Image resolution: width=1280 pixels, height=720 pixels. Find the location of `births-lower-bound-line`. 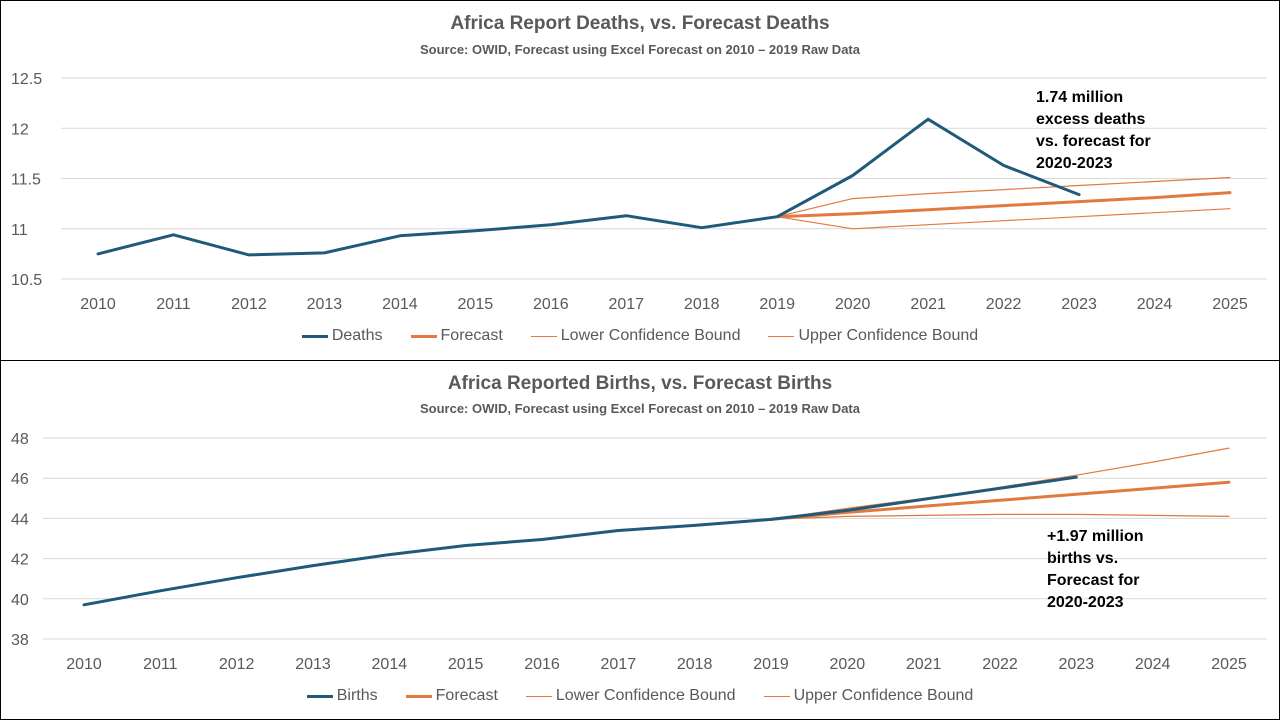

births-lower-bound-line is located at coordinates (1000, 516).